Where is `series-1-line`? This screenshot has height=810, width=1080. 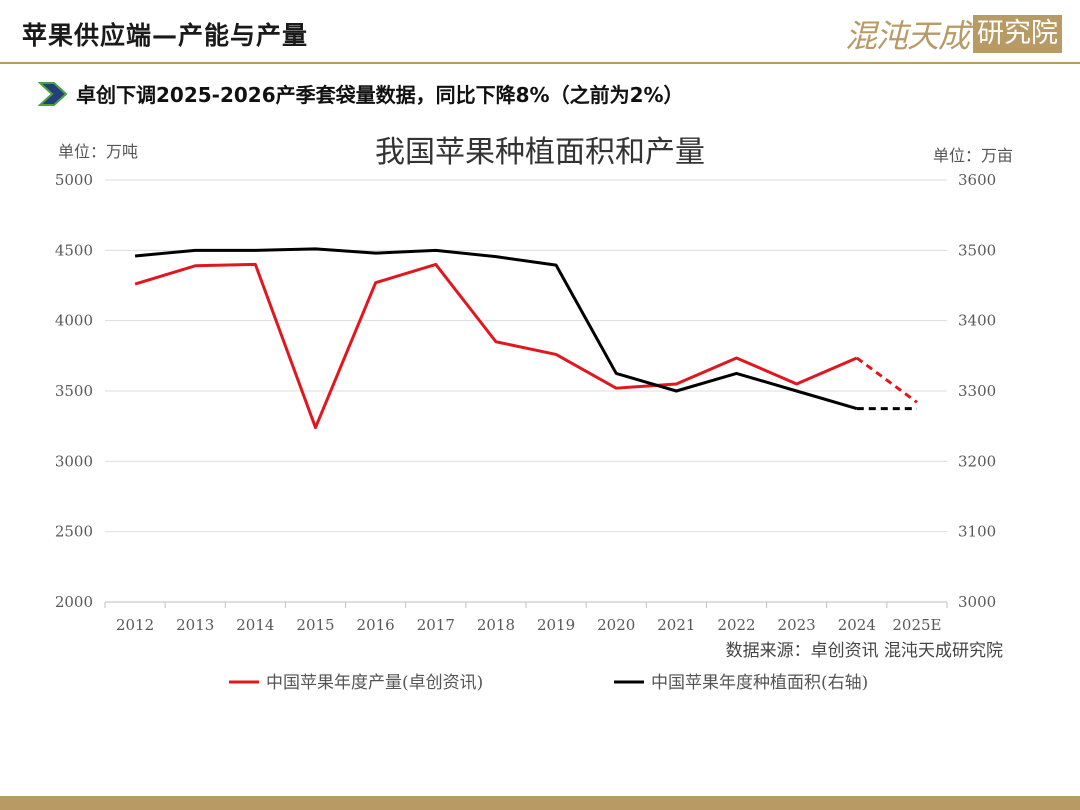 series-1-line is located at coordinates (496, 329).